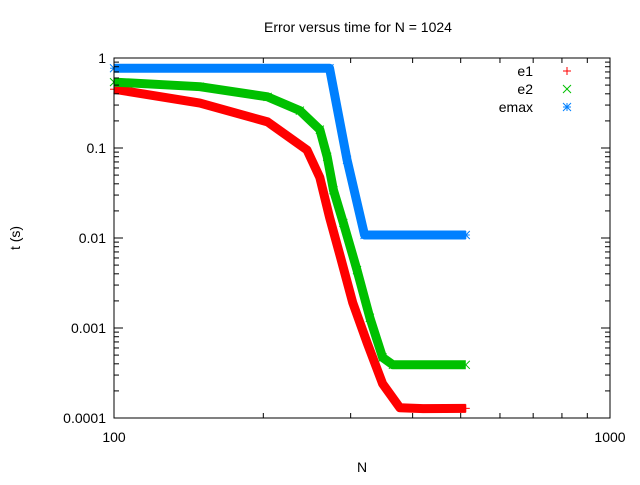 This screenshot has width=640, height=485. Describe the element at coordinates (97, 148) in the screenshot. I see `y-tick-label: 0.1` at that location.